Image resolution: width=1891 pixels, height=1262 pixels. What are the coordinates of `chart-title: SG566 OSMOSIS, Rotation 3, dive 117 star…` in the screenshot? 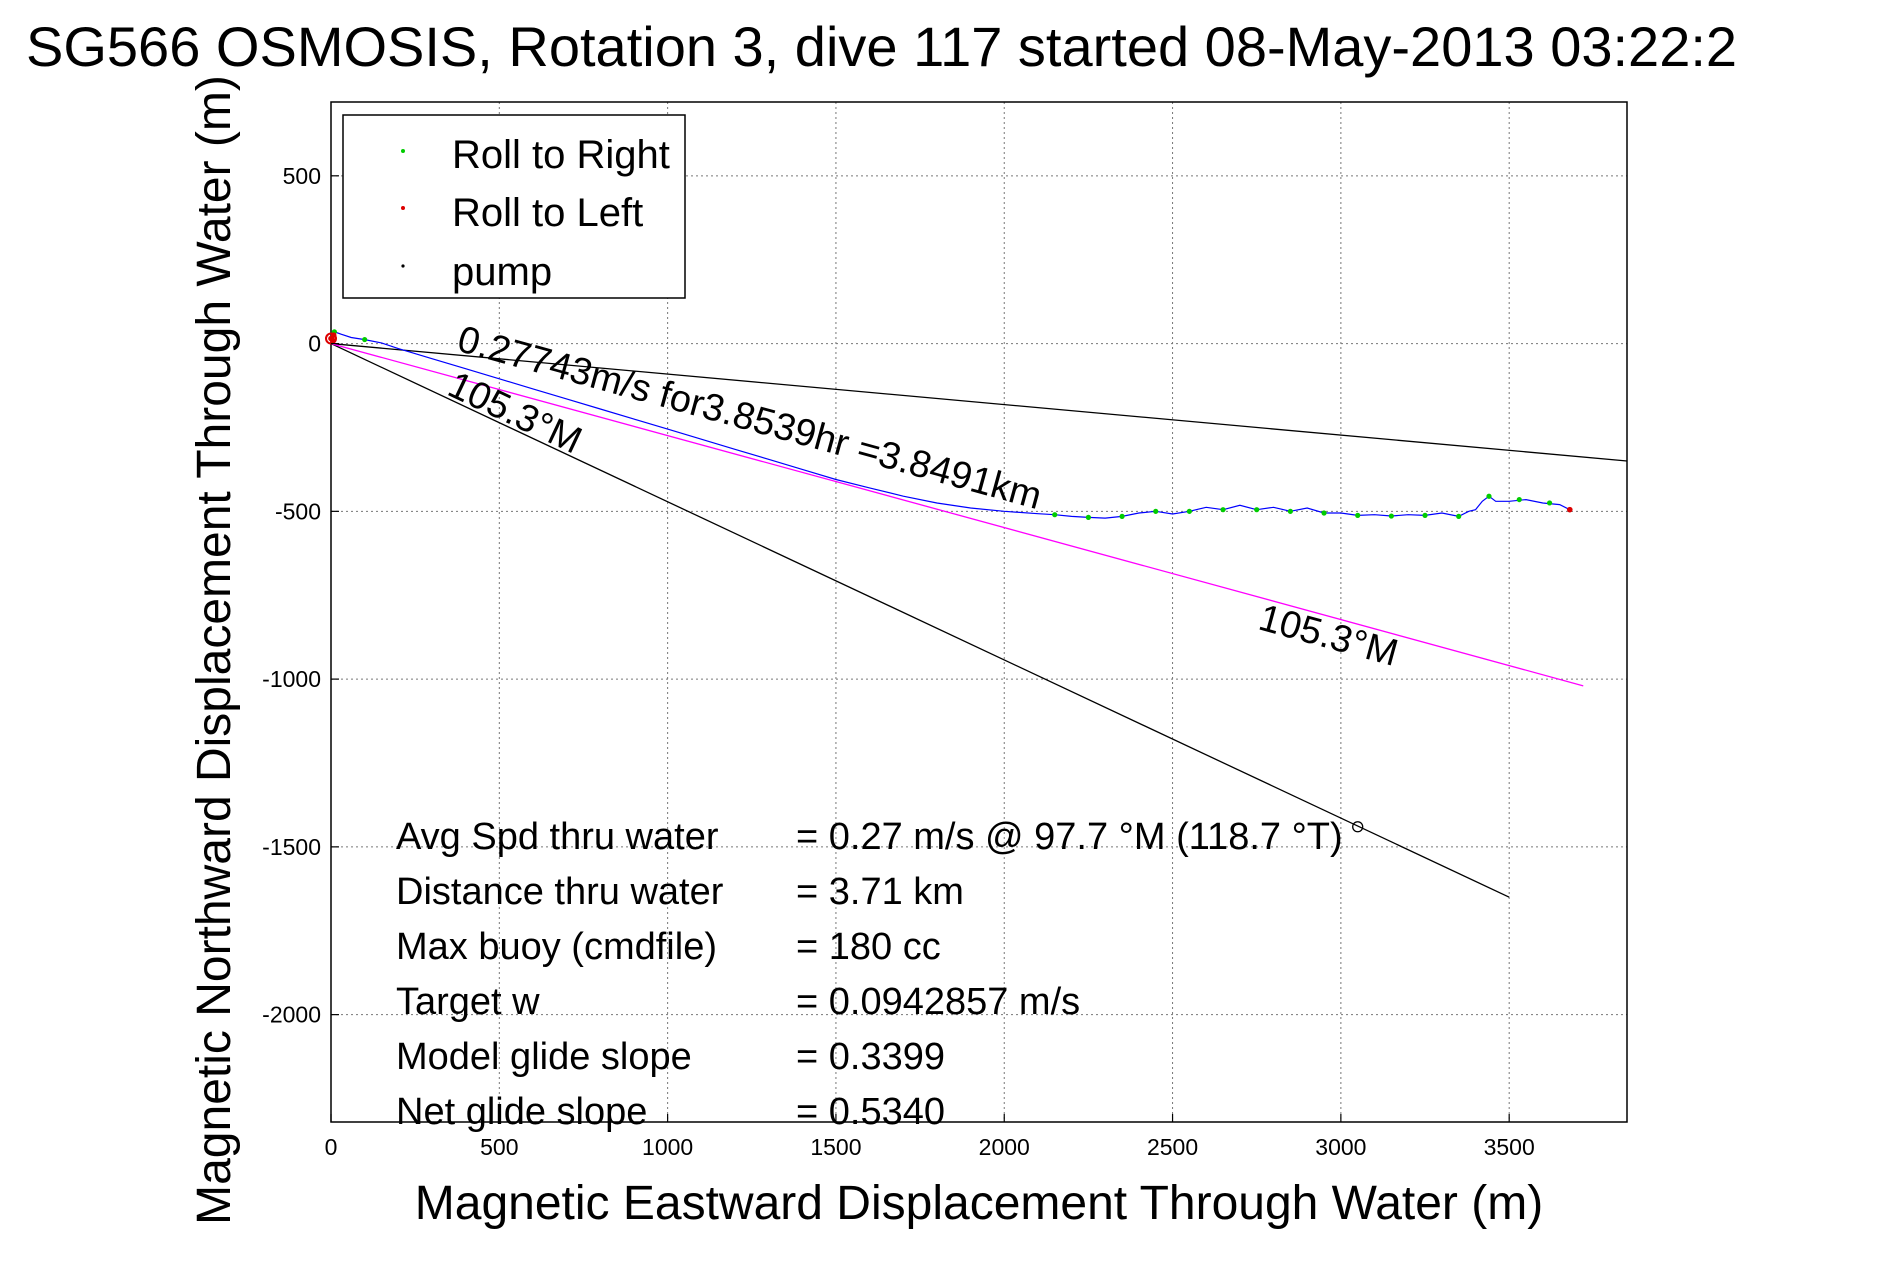 It's located at (881, 46).